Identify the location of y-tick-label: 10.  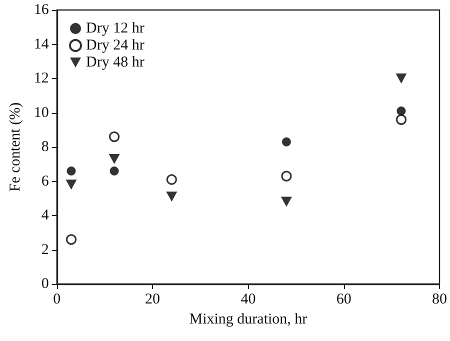
(41, 112).